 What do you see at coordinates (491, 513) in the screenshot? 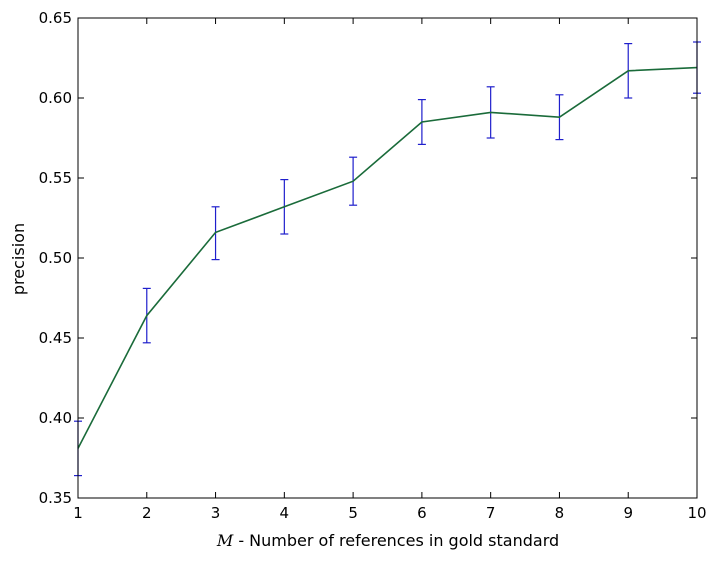
I see `x-tick-label: 7` at bounding box center [491, 513].